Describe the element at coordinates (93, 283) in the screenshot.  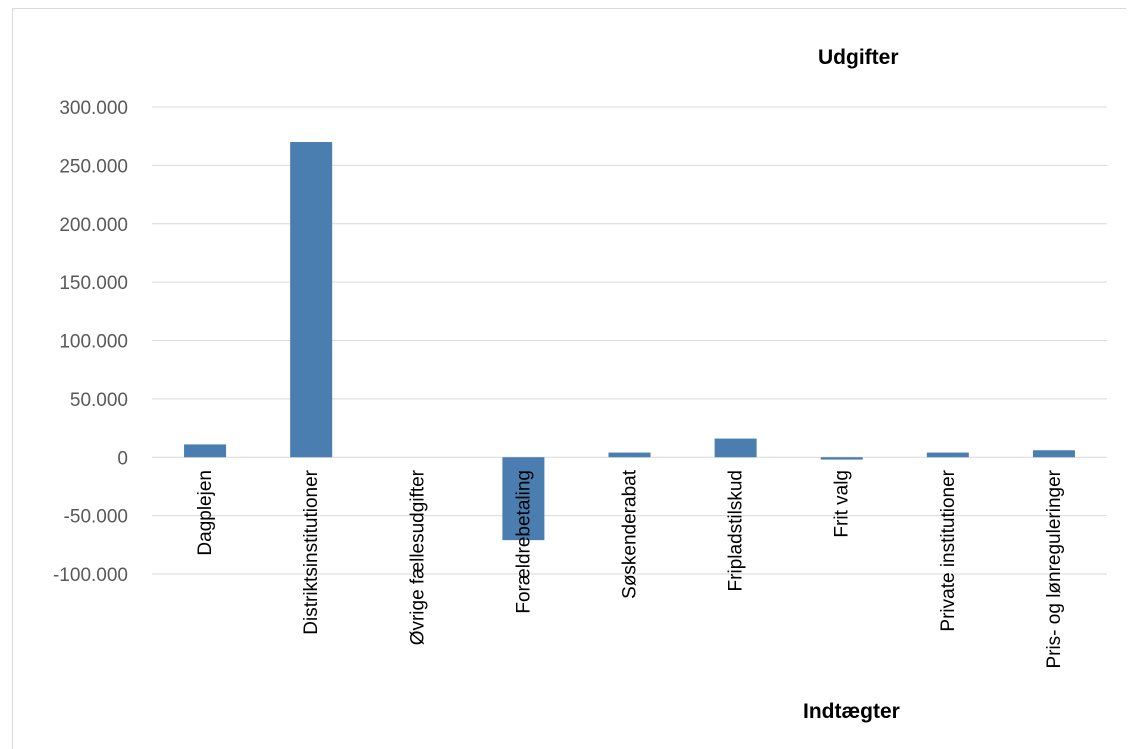
I see `y-tick-label: 150.000` at that location.